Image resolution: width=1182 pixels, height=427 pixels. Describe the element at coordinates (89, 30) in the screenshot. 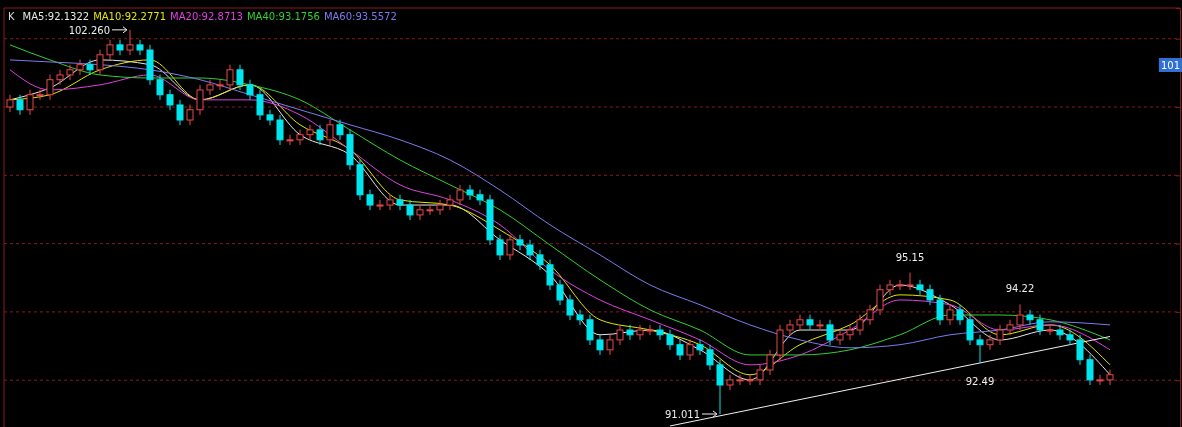

I see `annotation: 102.260` at that location.